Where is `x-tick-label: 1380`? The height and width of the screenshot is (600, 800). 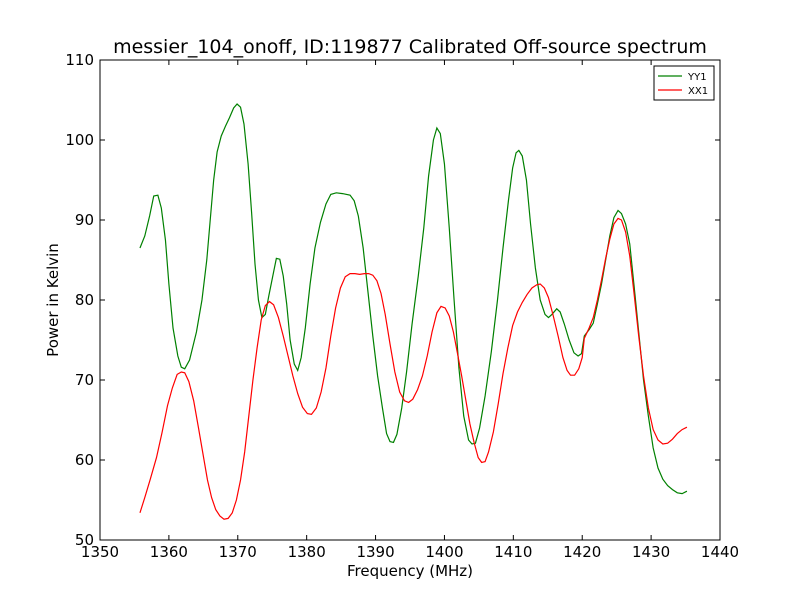
x-tick-label: 1380 is located at coordinates (307, 552).